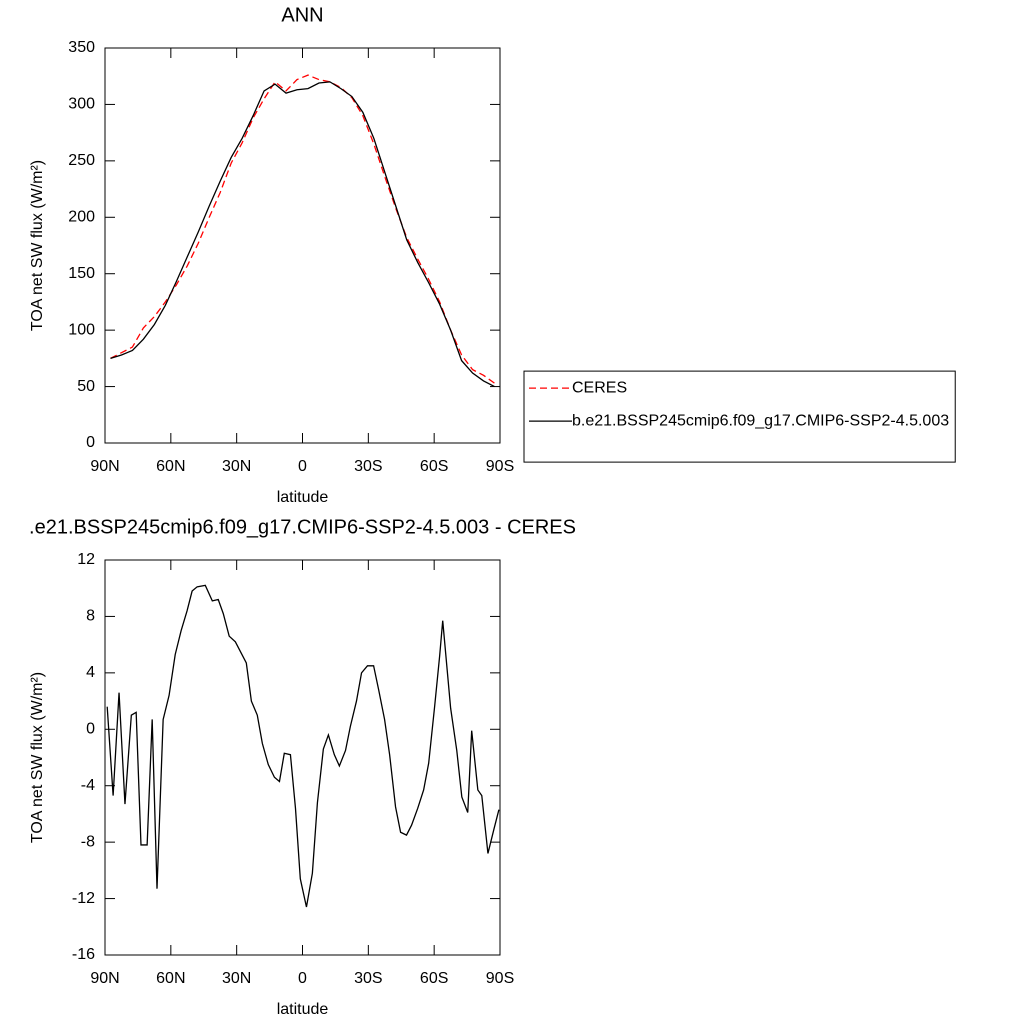 The image size is (1024, 1024). Describe the element at coordinates (302, 15) in the screenshot. I see `chart-title: ANN` at that location.